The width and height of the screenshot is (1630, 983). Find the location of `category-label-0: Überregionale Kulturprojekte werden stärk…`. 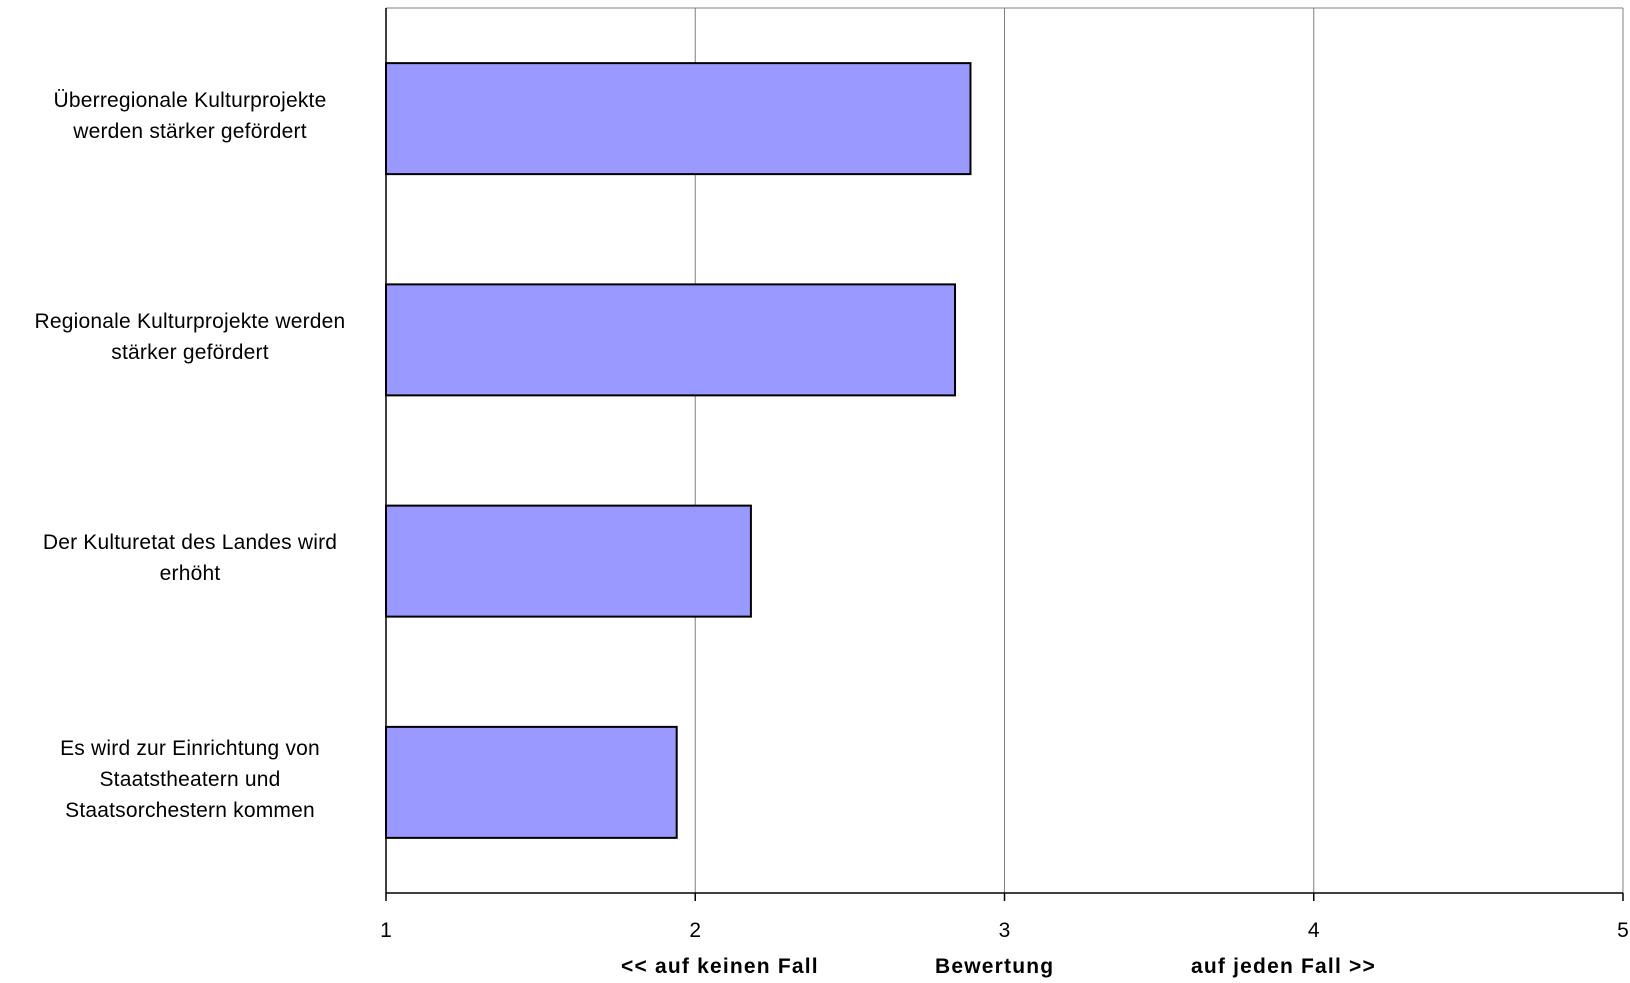

category-label-0: Überregionale Kulturprojekte werden stärk… is located at coordinates (190, 116).